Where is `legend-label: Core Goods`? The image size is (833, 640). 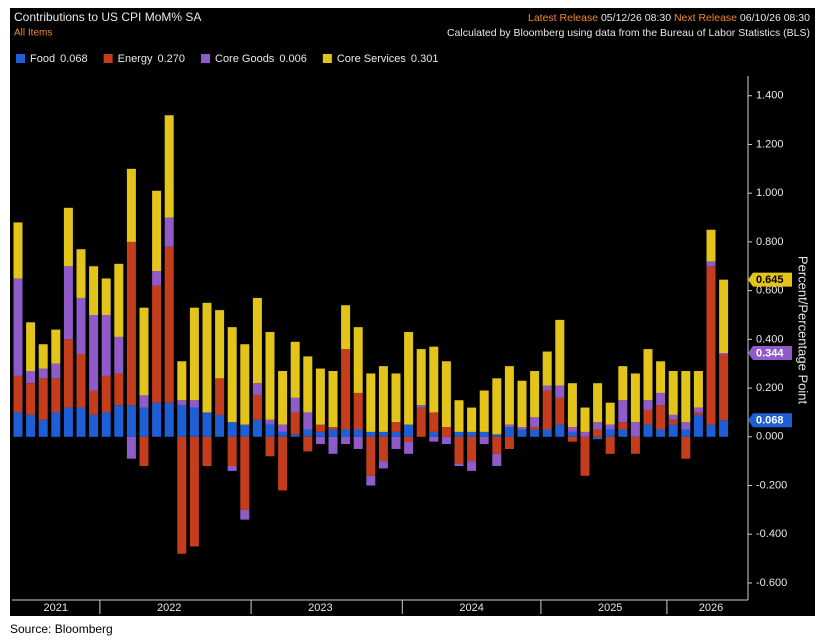 legend-label: Core Goods is located at coordinates (245, 59).